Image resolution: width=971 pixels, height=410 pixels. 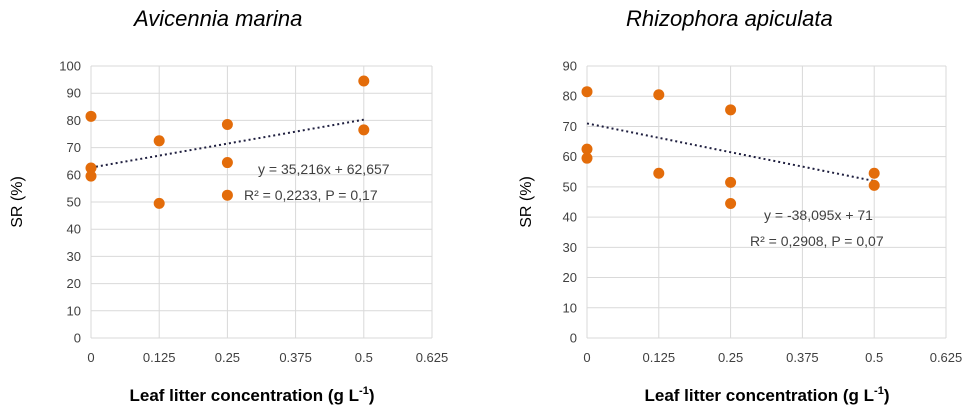 What do you see at coordinates (570, 307) in the screenshot?
I see `rhizophora-y-tick-label: 10` at bounding box center [570, 307].